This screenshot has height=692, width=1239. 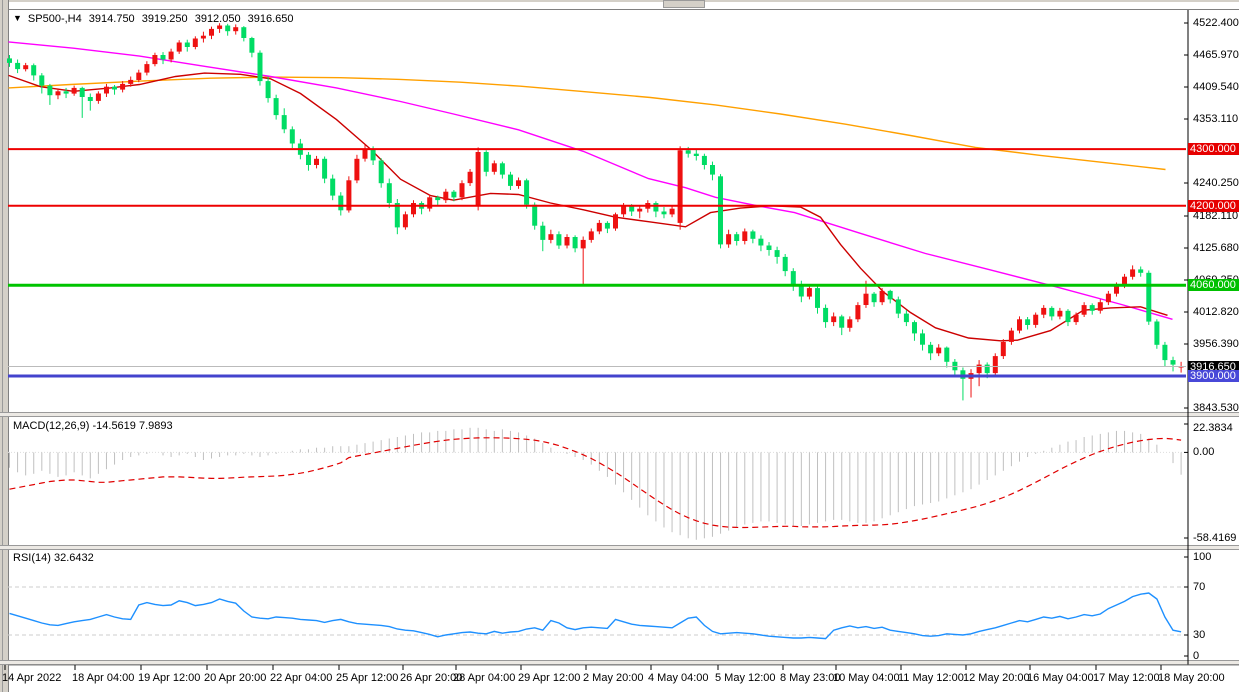 What do you see at coordinates (114, 426) in the screenshot?
I see `macd-main-value: -14.5619` at bounding box center [114, 426].